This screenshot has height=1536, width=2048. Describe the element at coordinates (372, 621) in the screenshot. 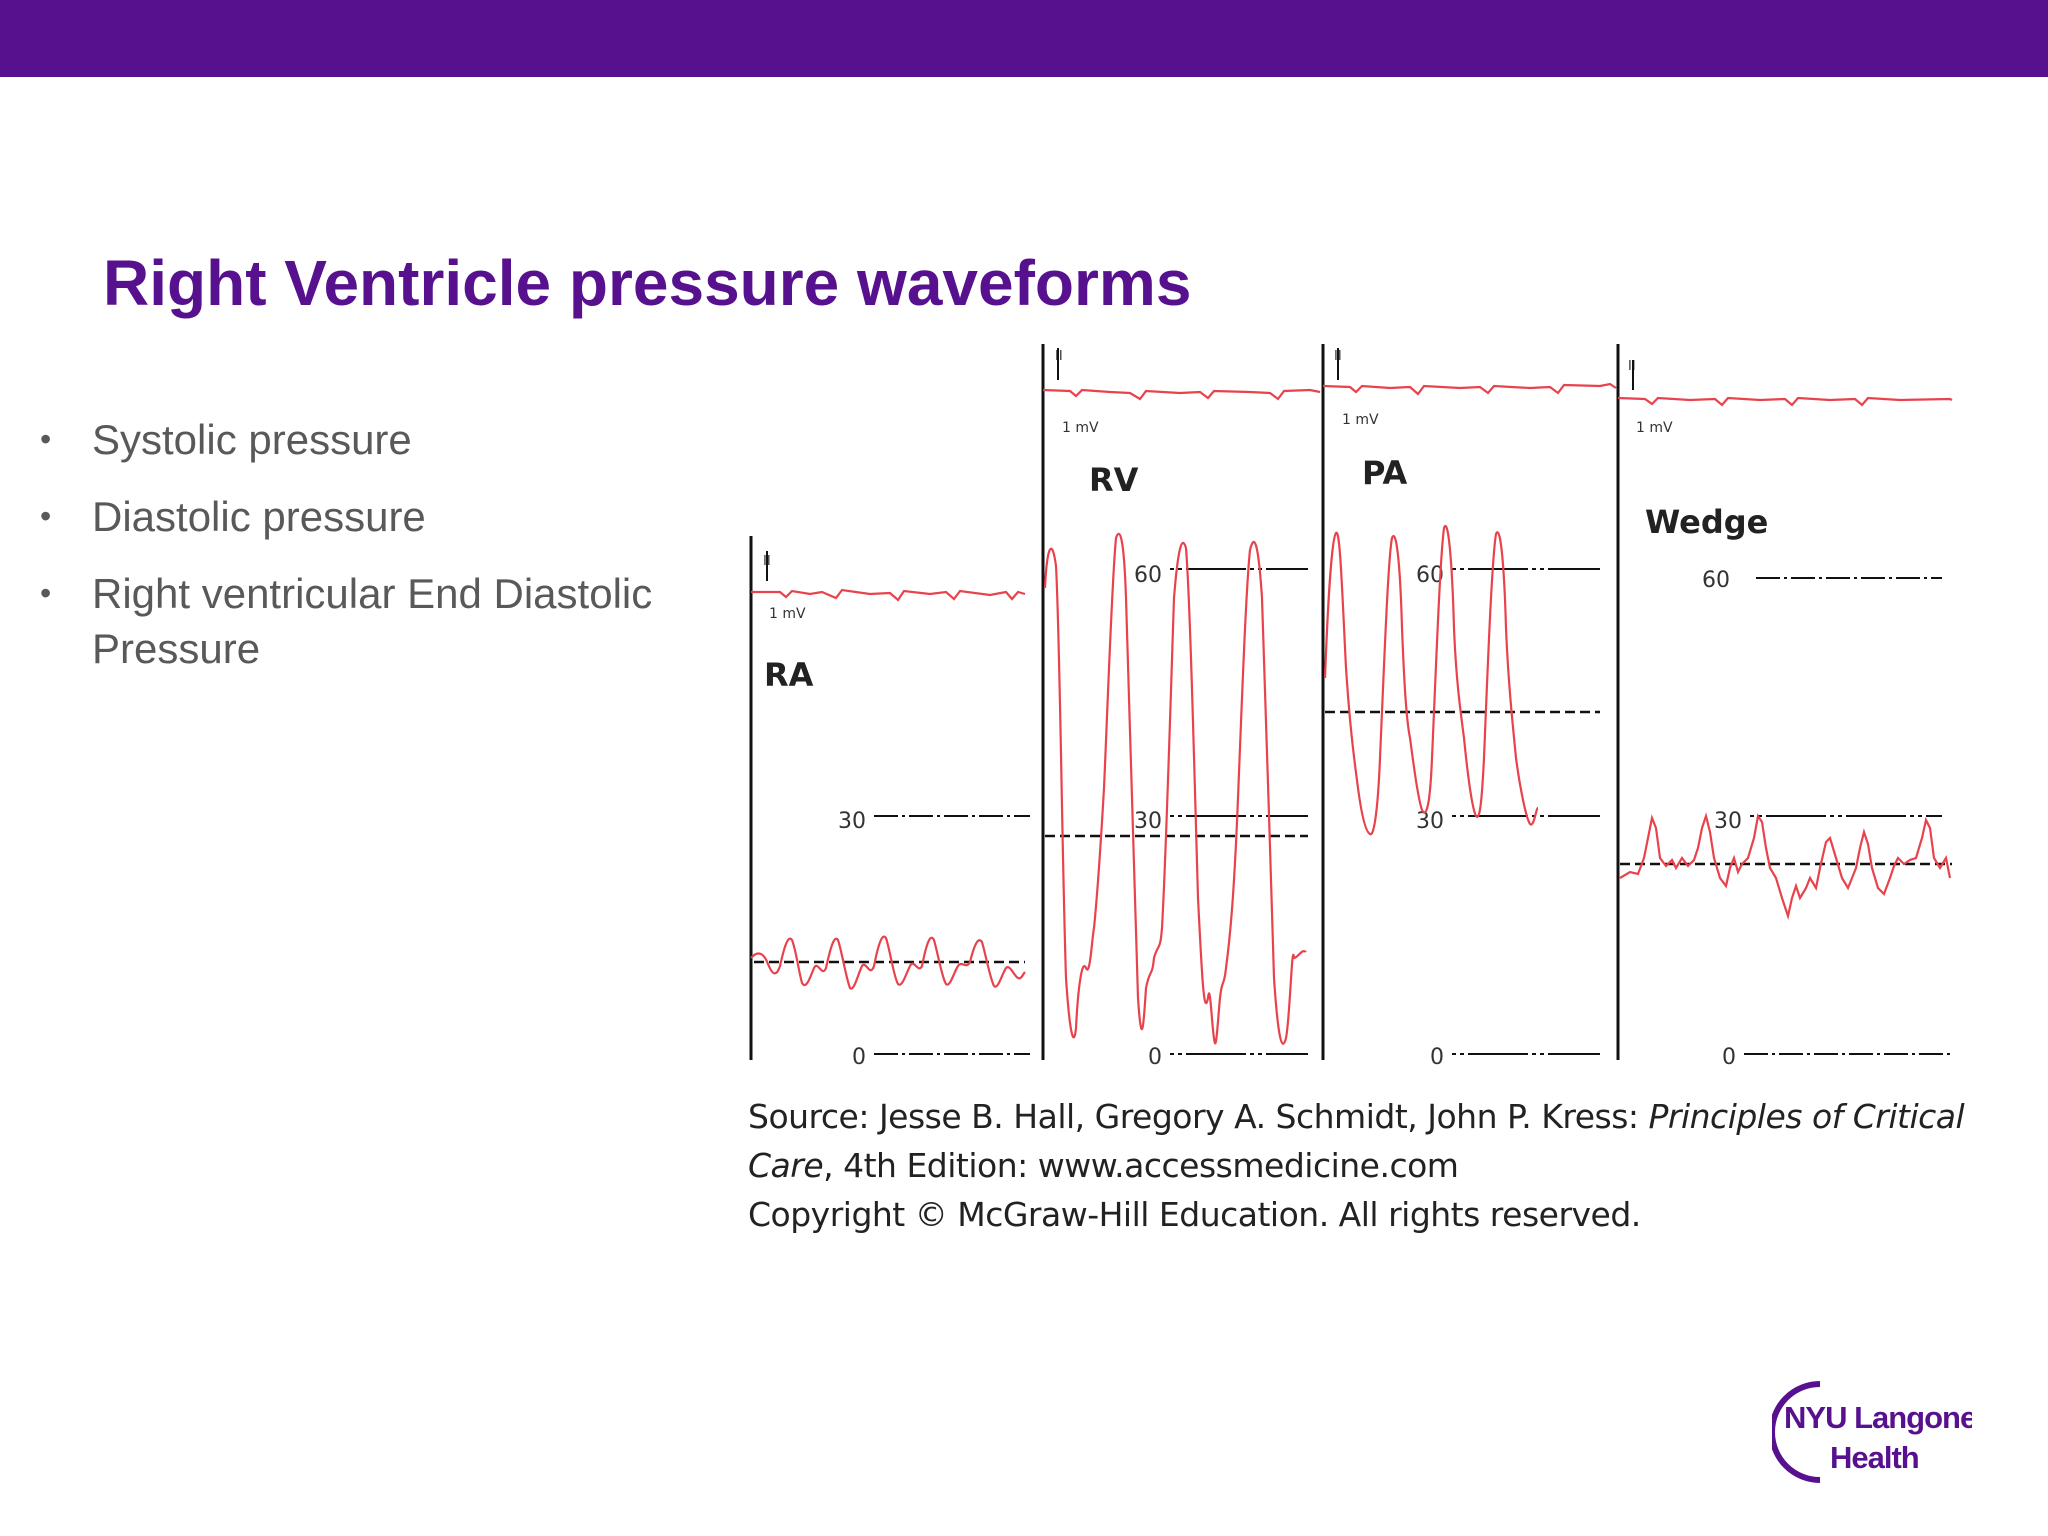

I see `bullet-text: Right ventricular End Diastolic Pressure` at that location.